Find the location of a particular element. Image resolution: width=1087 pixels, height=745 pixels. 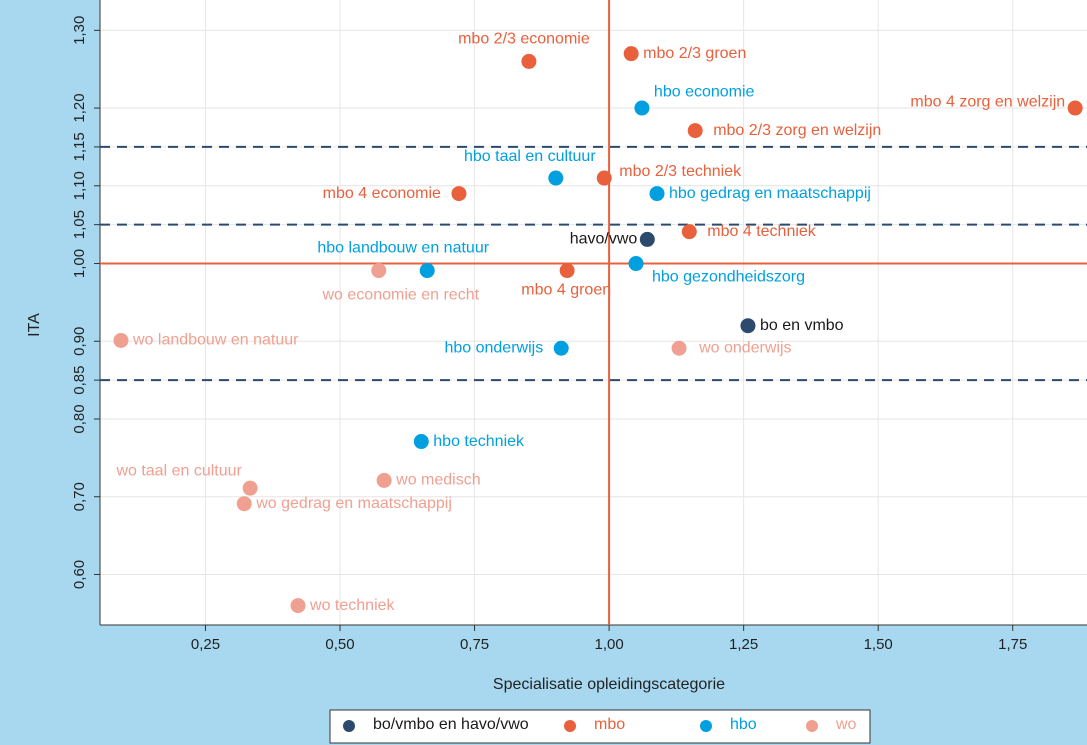

y-tick-label: 0,70 is located at coordinates (79, 496).